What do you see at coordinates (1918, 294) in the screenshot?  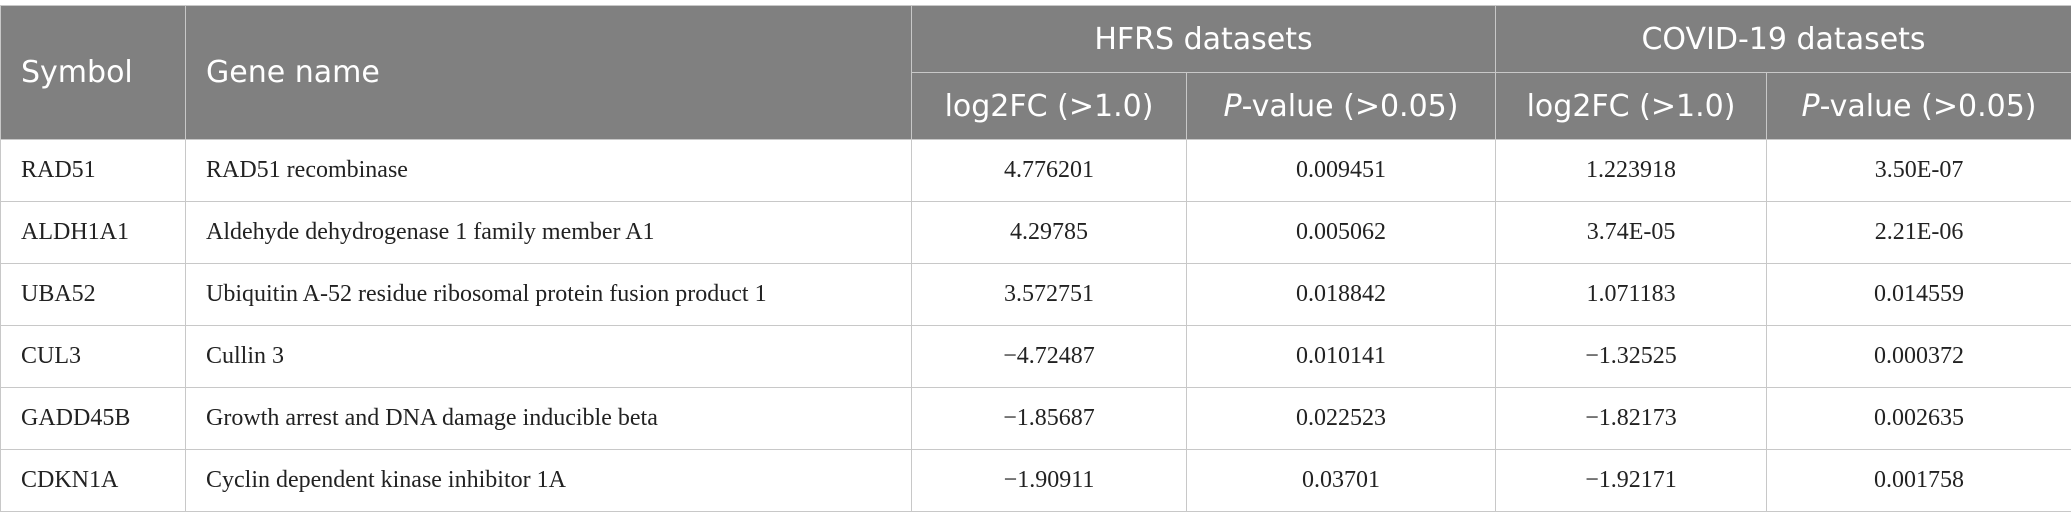 I see `table-cell: 0.014559` at bounding box center [1918, 294].